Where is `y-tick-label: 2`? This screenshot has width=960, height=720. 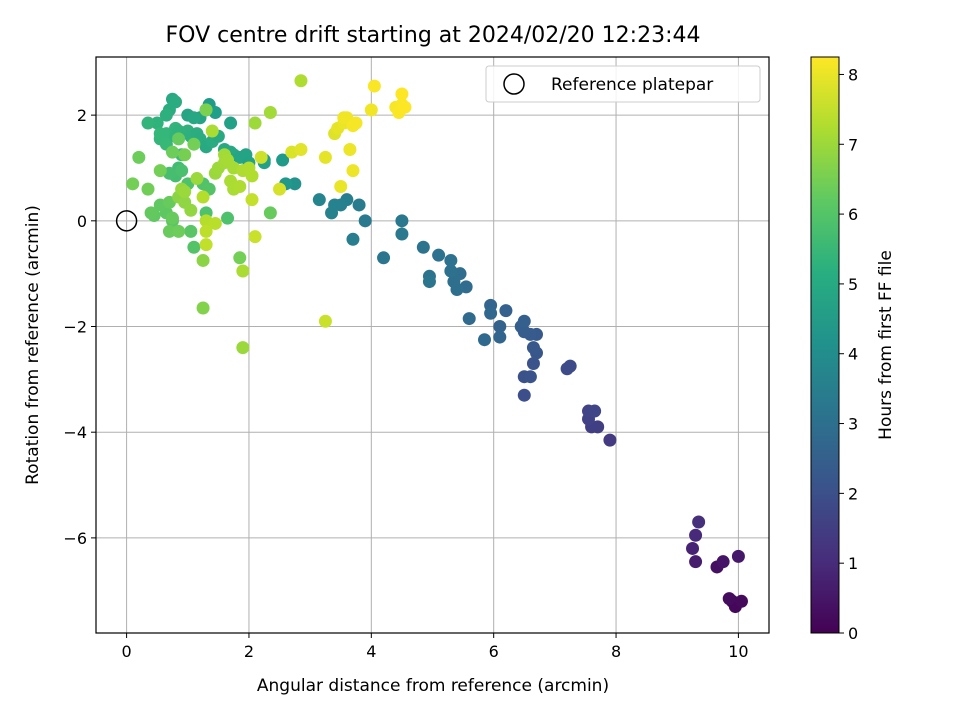 y-tick-label: 2 is located at coordinates (82, 115).